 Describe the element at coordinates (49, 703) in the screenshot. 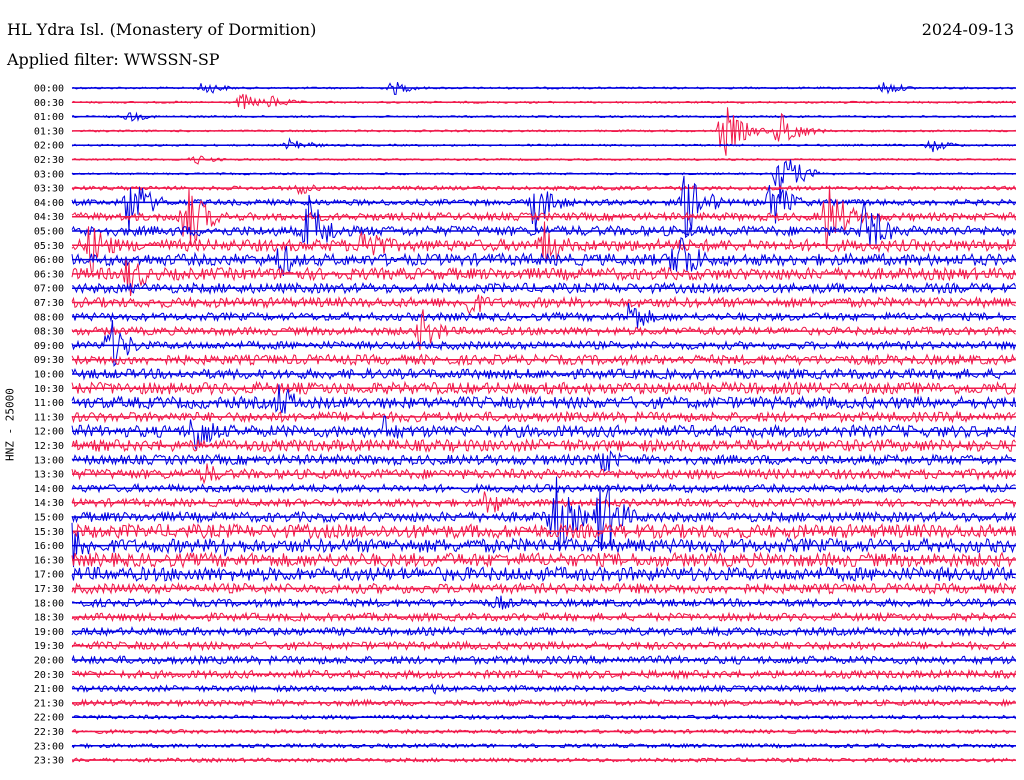

I see `tick-label-2130: 21:30` at that location.